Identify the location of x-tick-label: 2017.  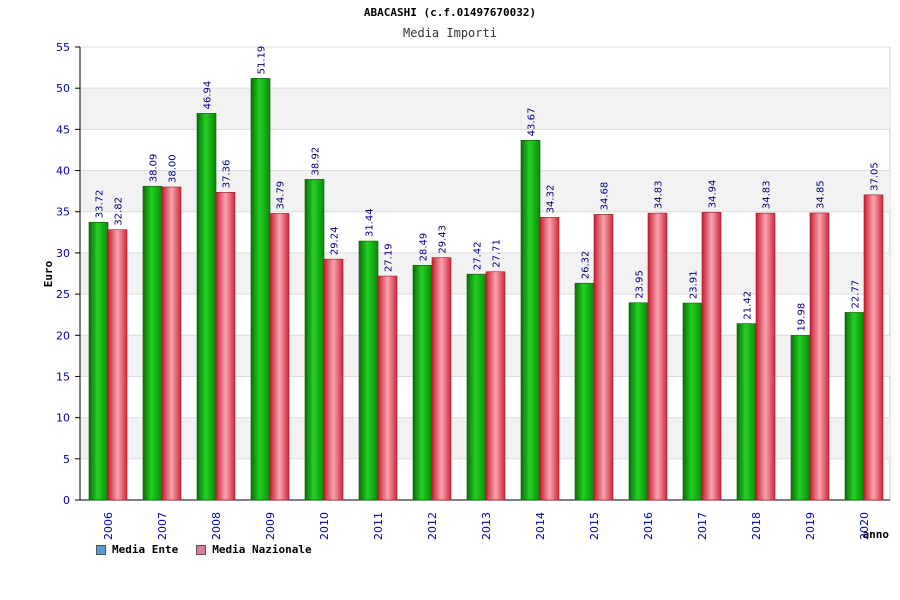
(702, 526).